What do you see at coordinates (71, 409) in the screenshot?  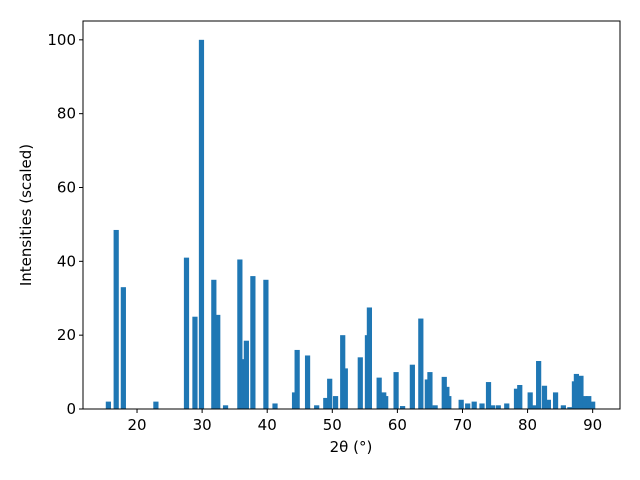 I see `y-tick-label: 0` at bounding box center [71, 409].